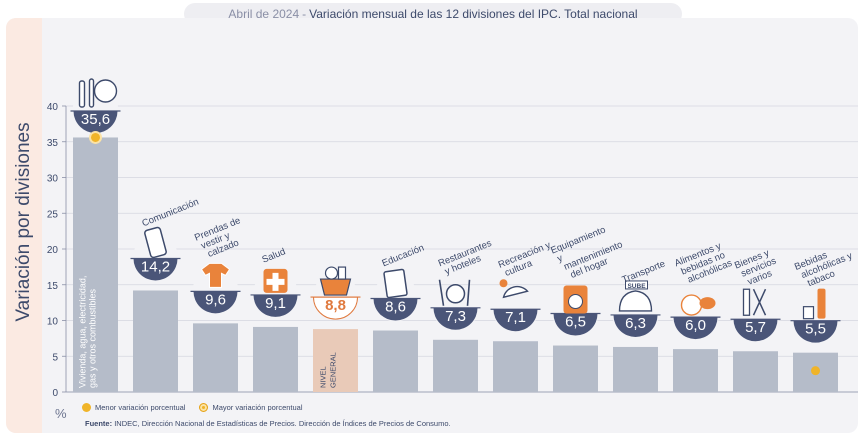  Describe the element at coordinates (515, 292) in the screenshot. I see `umbrella-shape` at that location.